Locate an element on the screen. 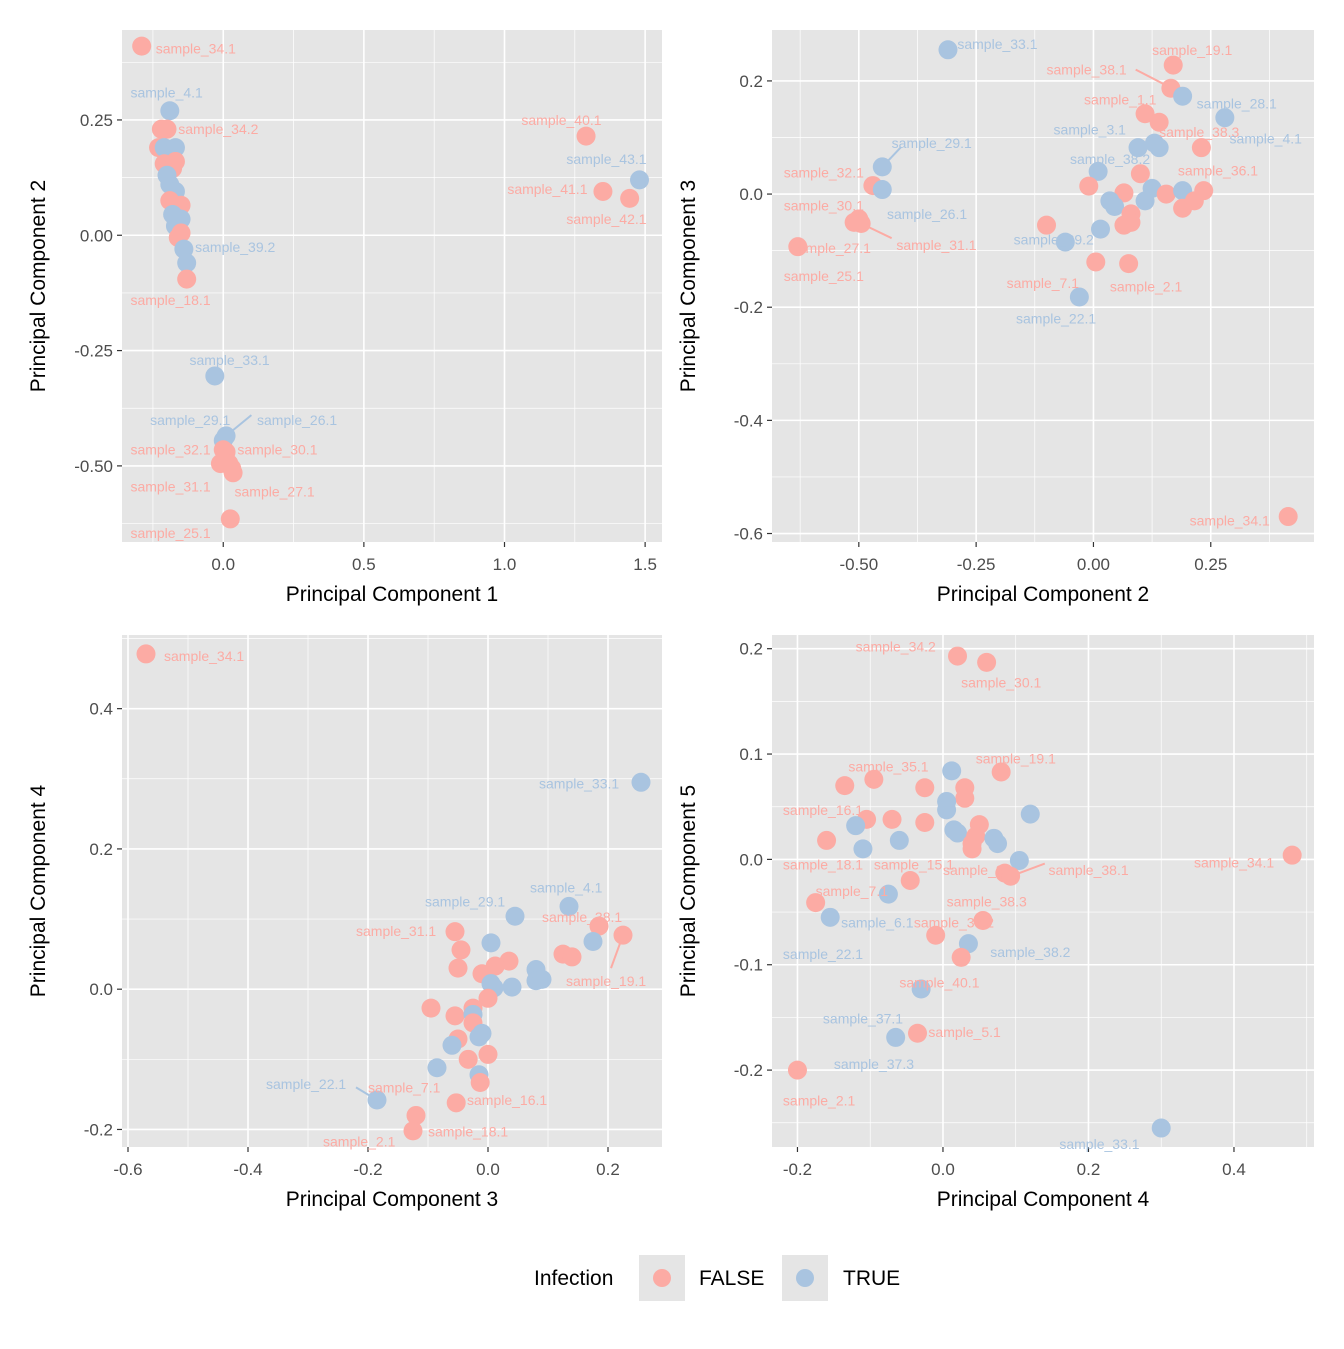 This screenshot has height=1349, width=1344. point-label: sample_29.1 is located at coordinates (932, 143).